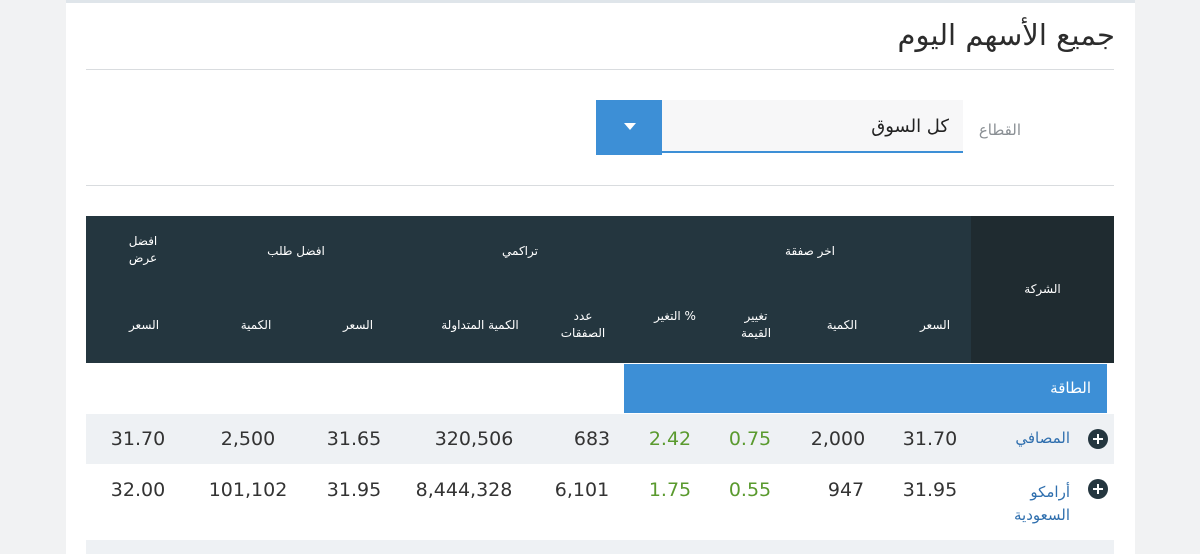 The width and height of the screenshot is (1200, 554). Describe the element at coordinates (812, 126) in the screenshot. I see `sector-select: كل السوق` at that location.